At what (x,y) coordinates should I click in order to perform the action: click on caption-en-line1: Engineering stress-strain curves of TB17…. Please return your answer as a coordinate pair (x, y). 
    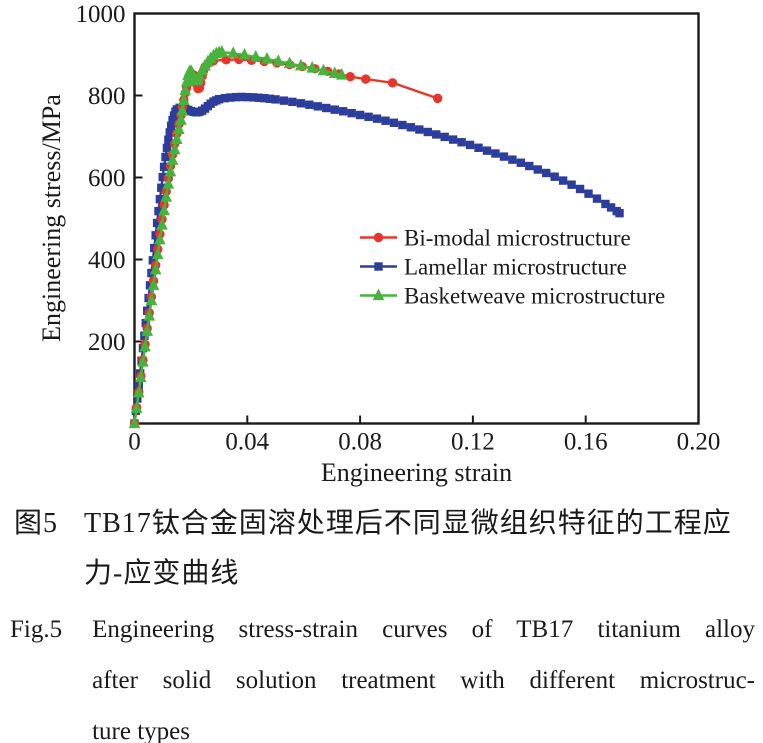
    Looking at the image, I should click on (423, 629).